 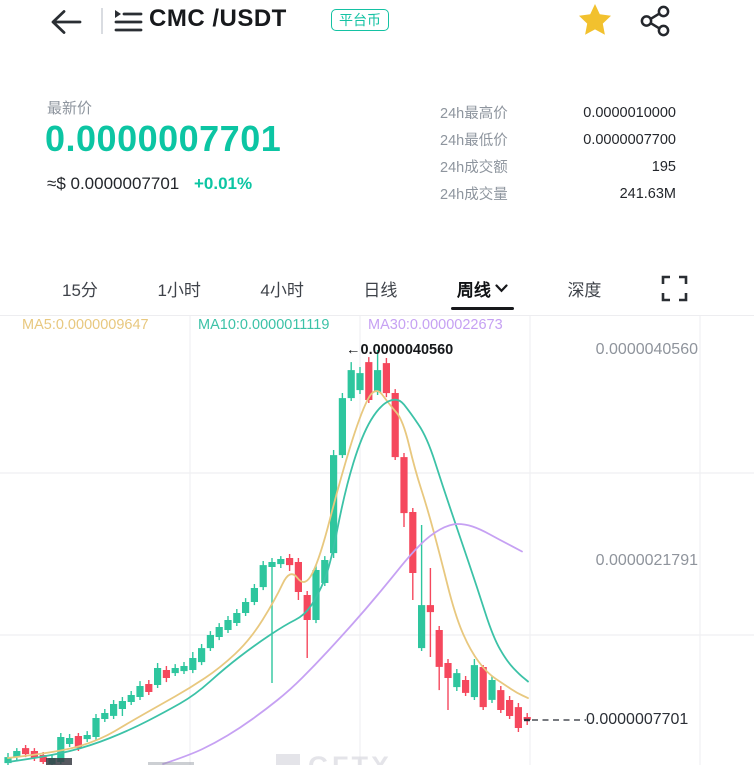 I want to click on fiat-approx-row: ≈$ 0.0000007701 +0.01%, so click(x=149, y=184).